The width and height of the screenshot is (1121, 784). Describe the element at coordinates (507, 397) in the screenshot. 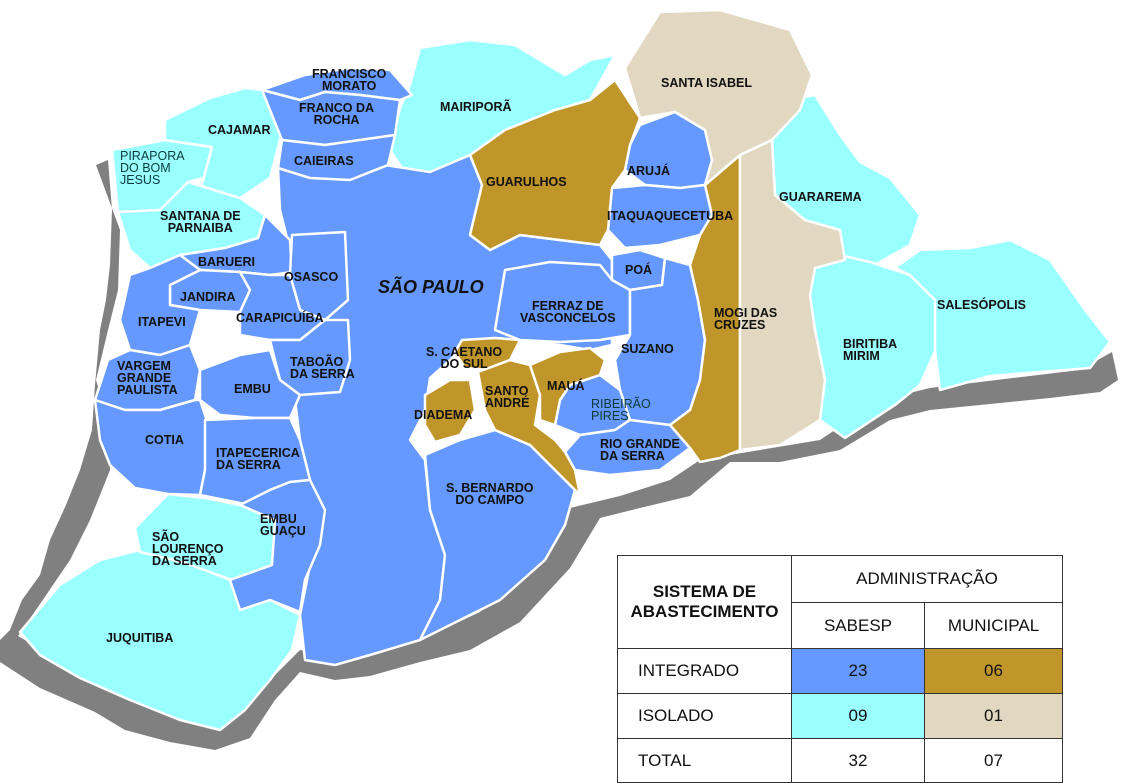

I see `label-santo-andre: SANTO ANDRÉ` at that location.